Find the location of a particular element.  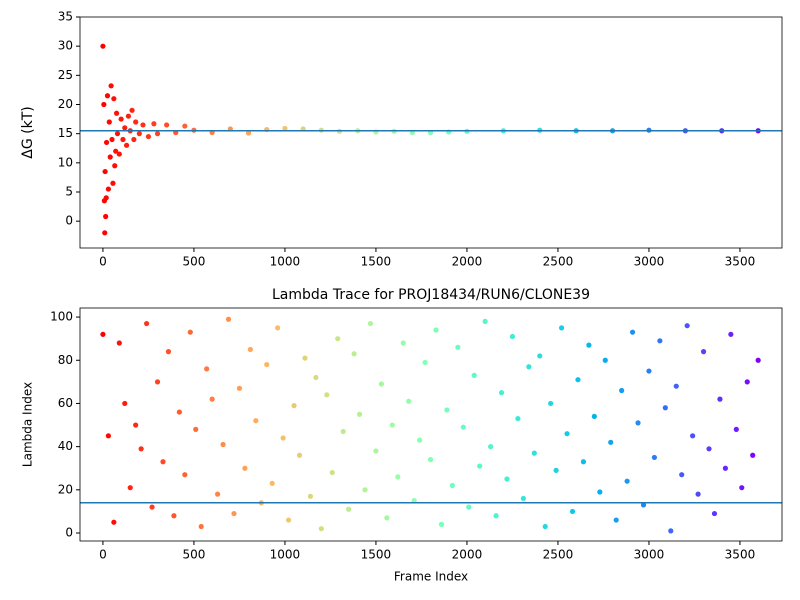

y-tick-label: 20 is located at coordinates (65, 489).